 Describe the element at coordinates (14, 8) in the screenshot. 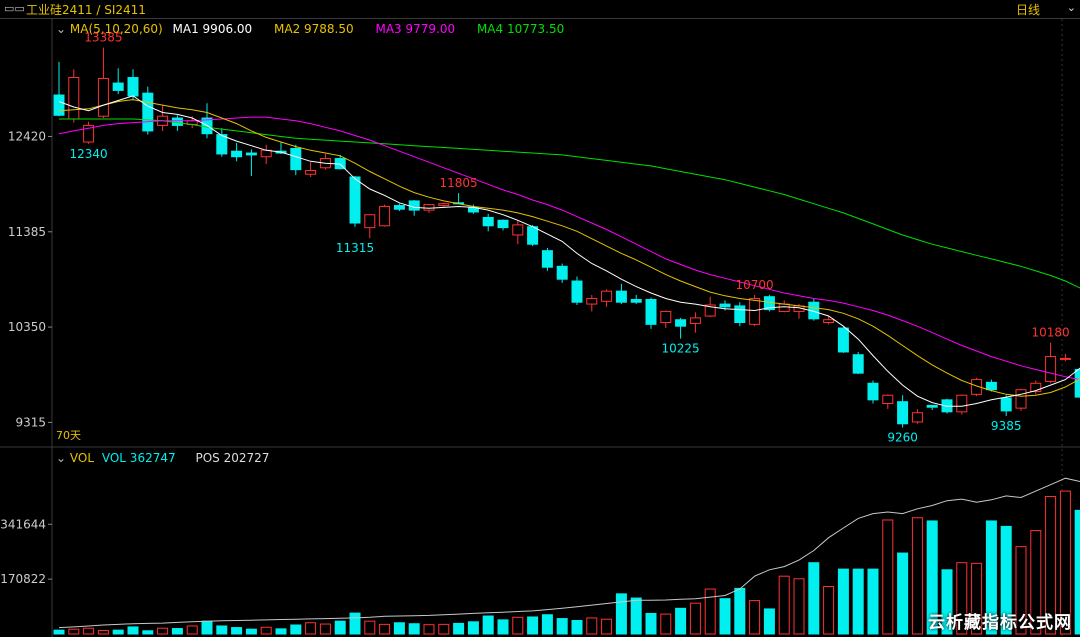

I see `menu-icon: ▭▭` at that location.